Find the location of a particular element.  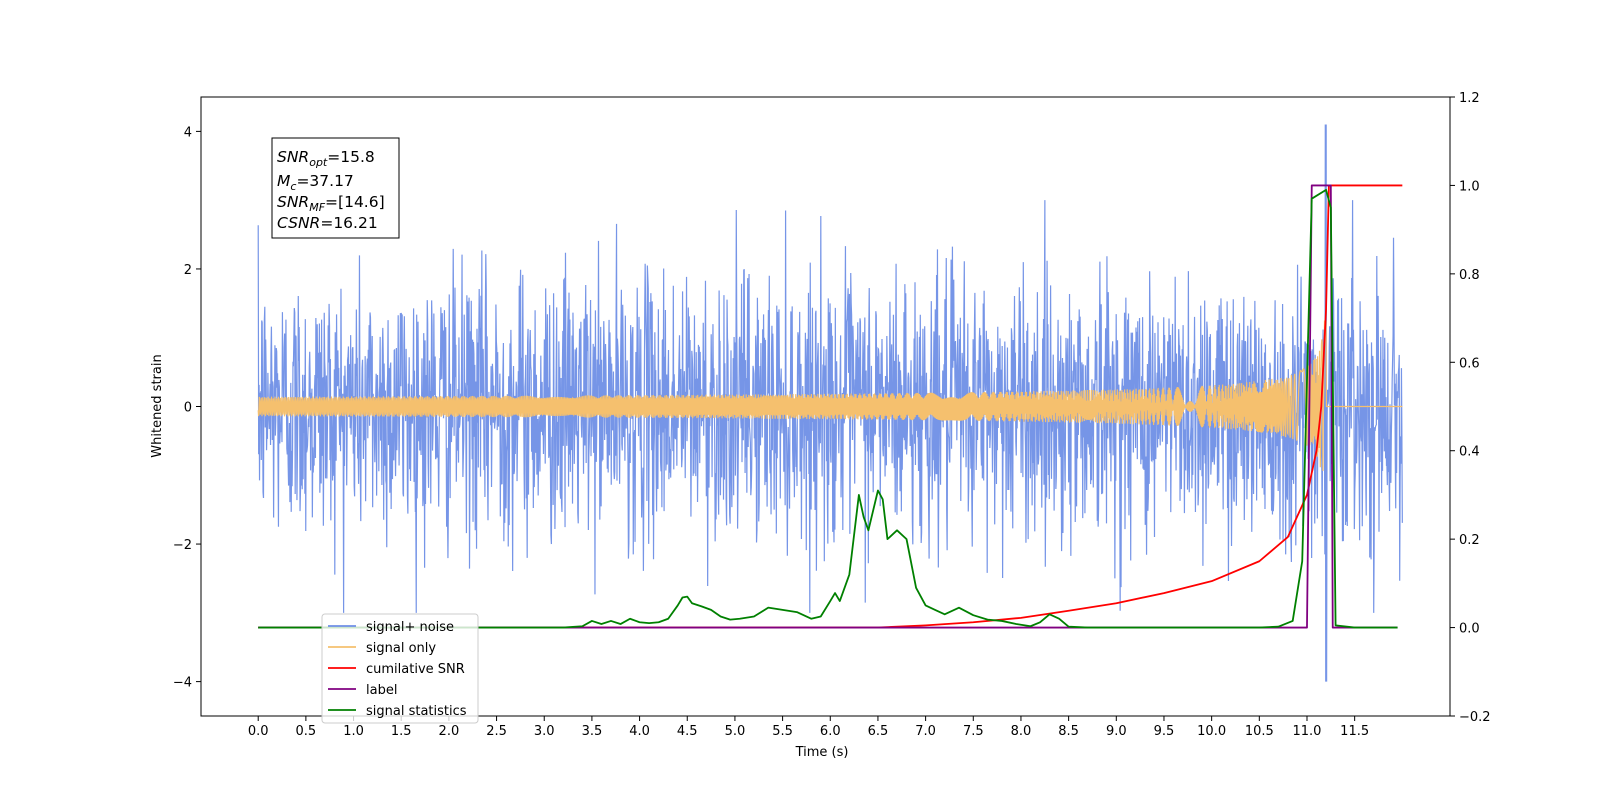

x-tick-label: 10.5 is located at coordinates (1259, 731).